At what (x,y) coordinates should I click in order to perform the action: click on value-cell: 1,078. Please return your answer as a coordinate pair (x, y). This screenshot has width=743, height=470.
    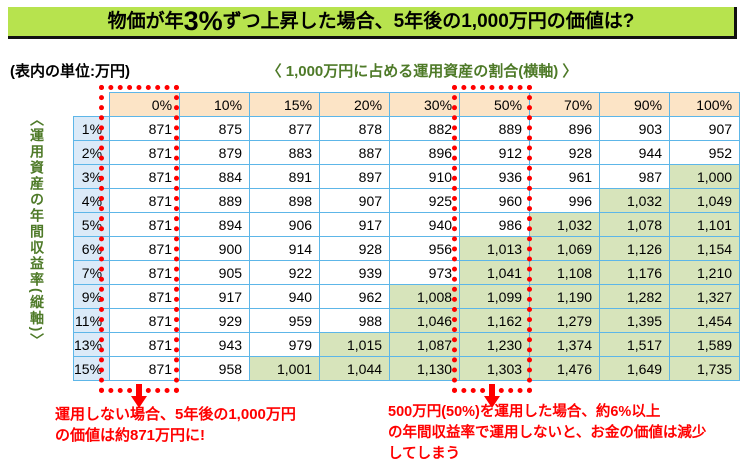
    Looking at the image, I should click on (635, 224).